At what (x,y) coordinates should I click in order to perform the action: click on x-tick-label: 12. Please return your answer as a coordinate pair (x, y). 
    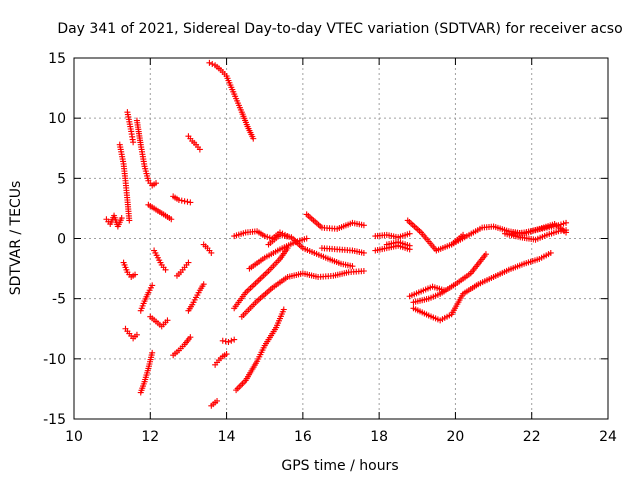
    Looking at the image, I should click on (150, 437).